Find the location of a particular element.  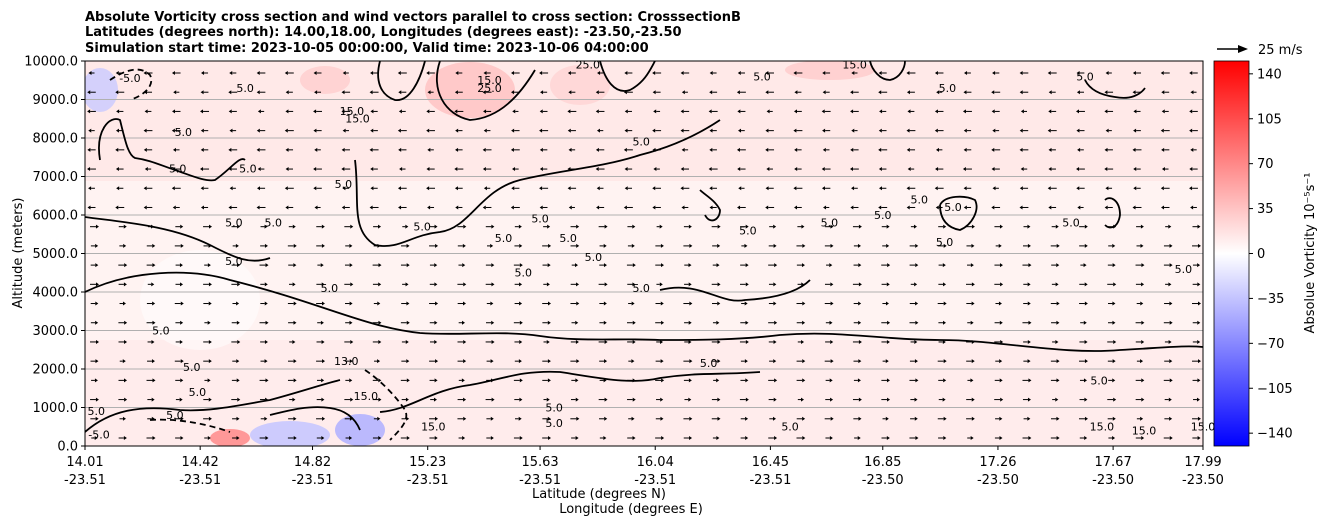

field-patch is located at coordinates (580, 85).